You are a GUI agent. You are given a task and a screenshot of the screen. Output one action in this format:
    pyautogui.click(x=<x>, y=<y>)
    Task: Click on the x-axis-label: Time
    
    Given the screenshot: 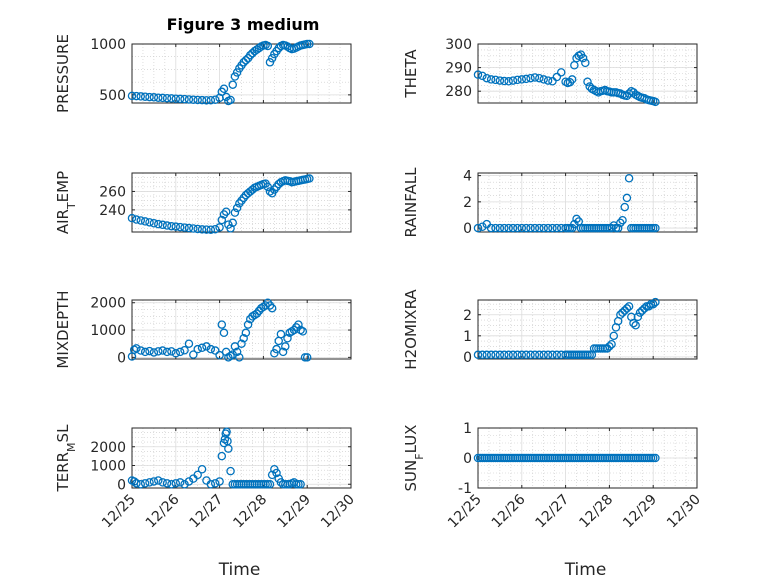 What is the action you would take?
    pyautogui.click(x=239, y=570)
    